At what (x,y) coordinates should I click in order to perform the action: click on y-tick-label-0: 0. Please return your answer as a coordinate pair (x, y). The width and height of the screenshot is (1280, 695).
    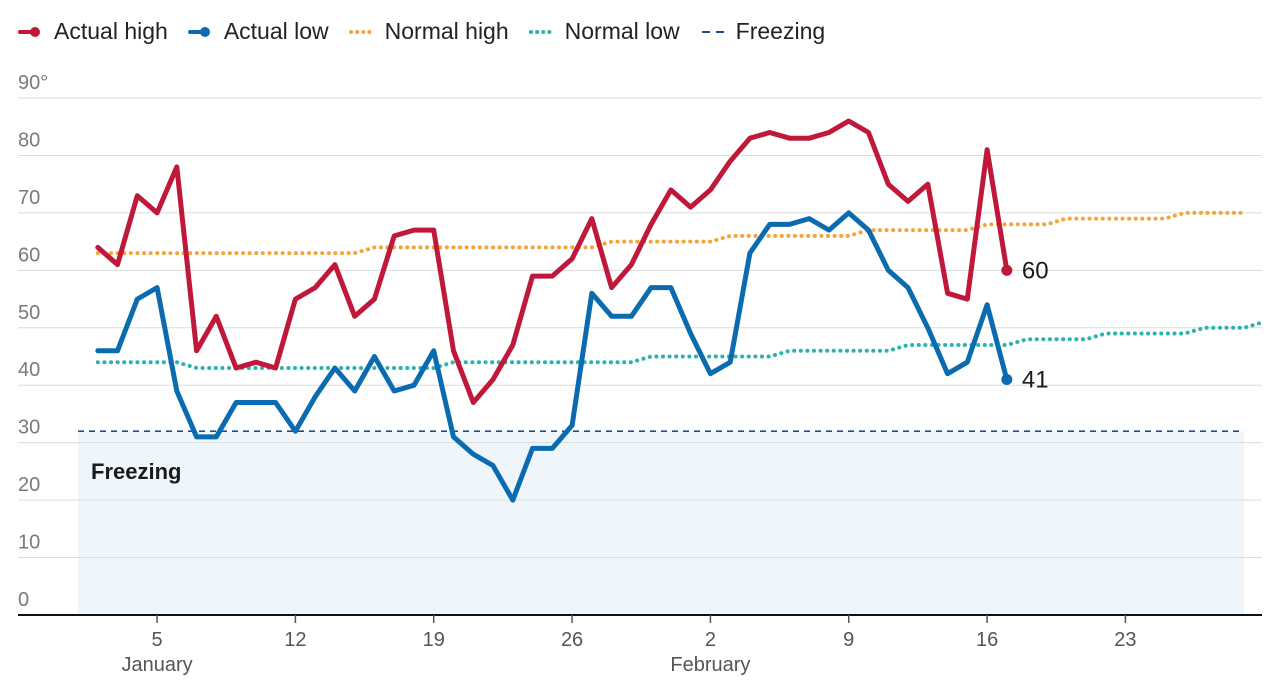
    Looking at the image, I should click on (23, 600).